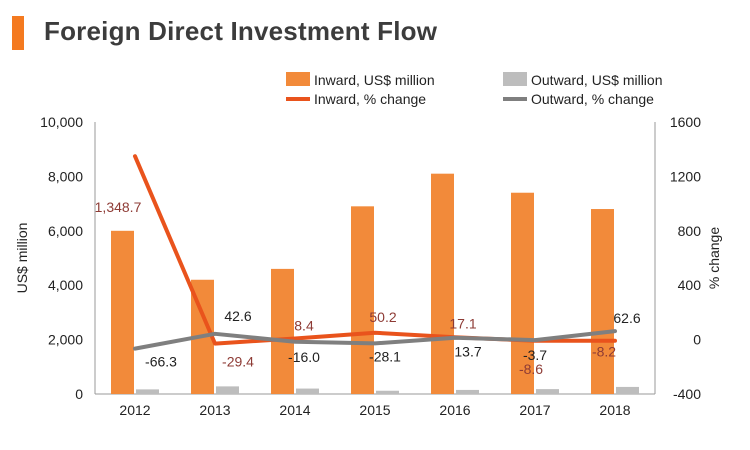  I want to click on y2-tick-label: 800, so click(690, 231).